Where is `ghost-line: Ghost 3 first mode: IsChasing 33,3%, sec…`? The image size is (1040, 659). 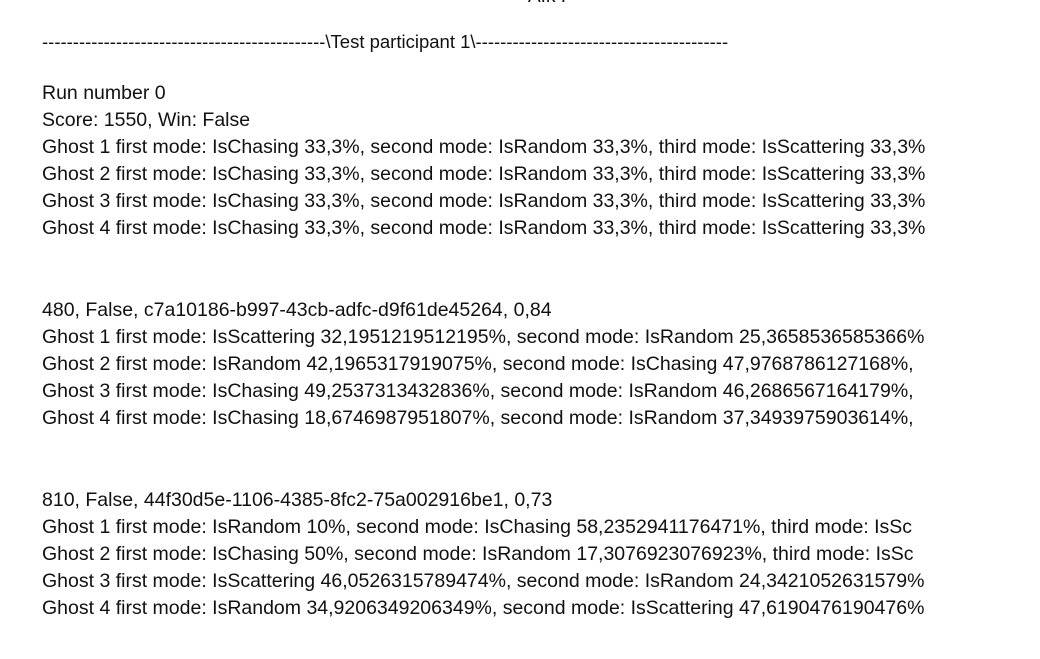 ghost-line: Ghost 3 first mode: IsChasing 33,3%, sec… is located at coordinates (484, 201).